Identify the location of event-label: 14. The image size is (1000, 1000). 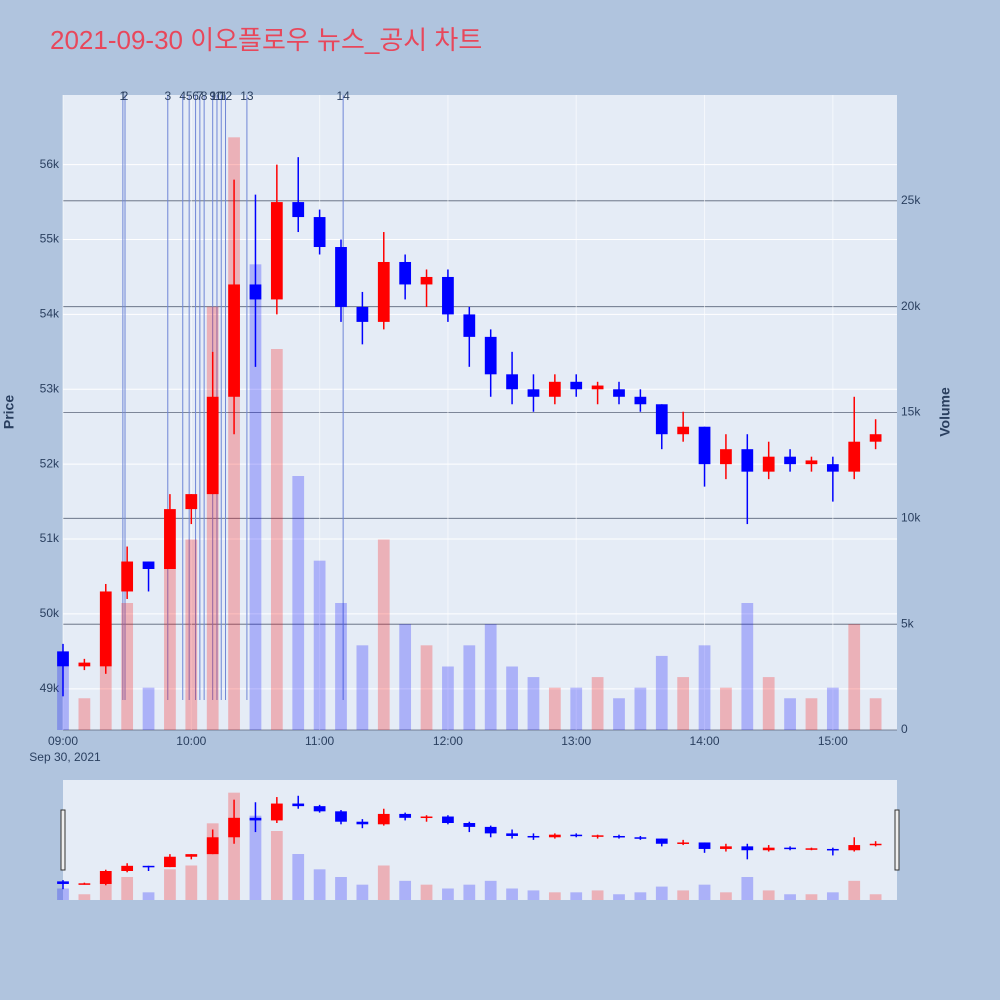
(343, 96).